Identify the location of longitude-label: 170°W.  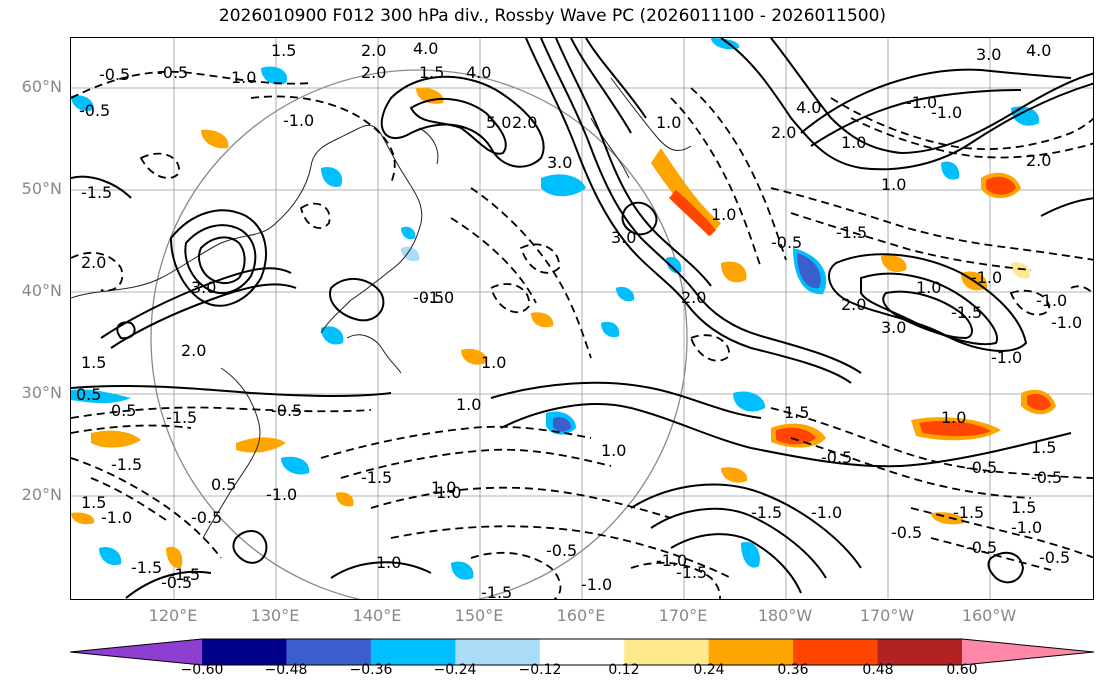
(887, 615).